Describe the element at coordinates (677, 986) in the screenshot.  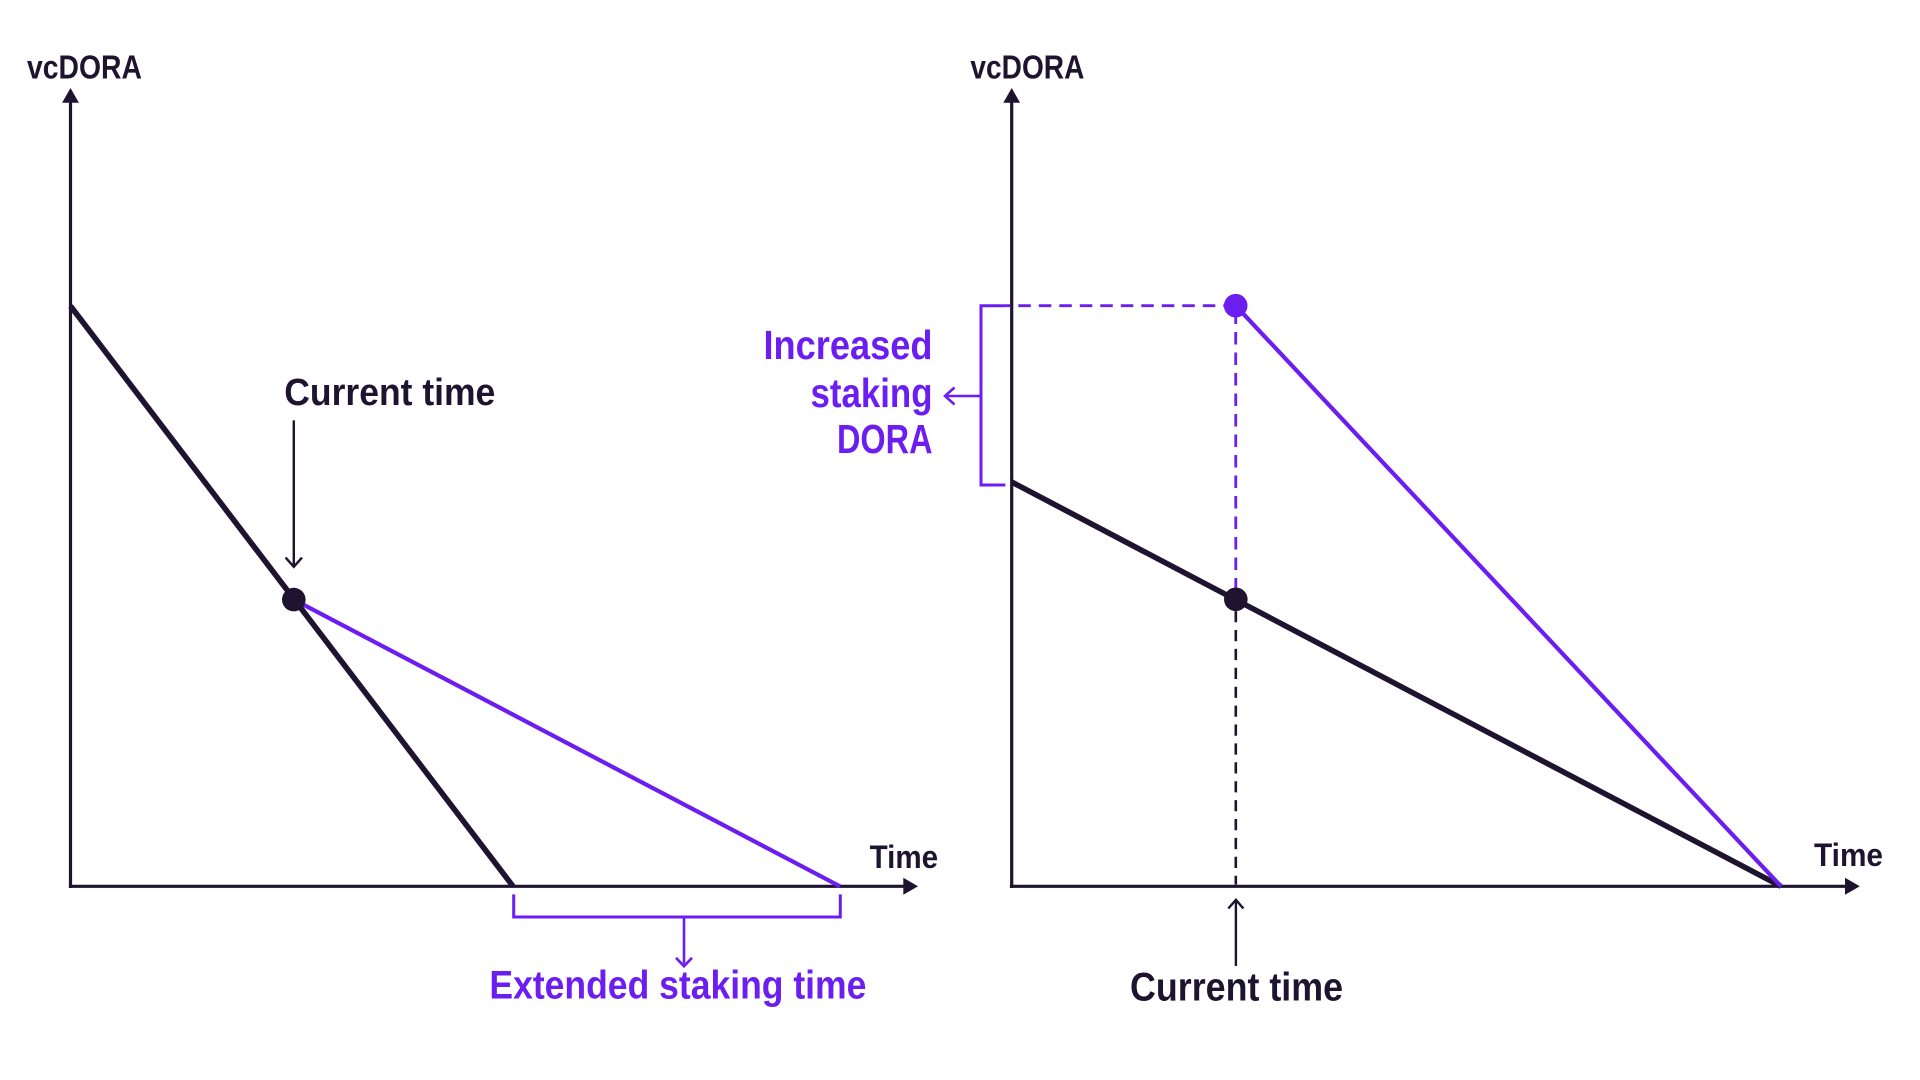
I see `svg-text: Extended staking time` at that location.